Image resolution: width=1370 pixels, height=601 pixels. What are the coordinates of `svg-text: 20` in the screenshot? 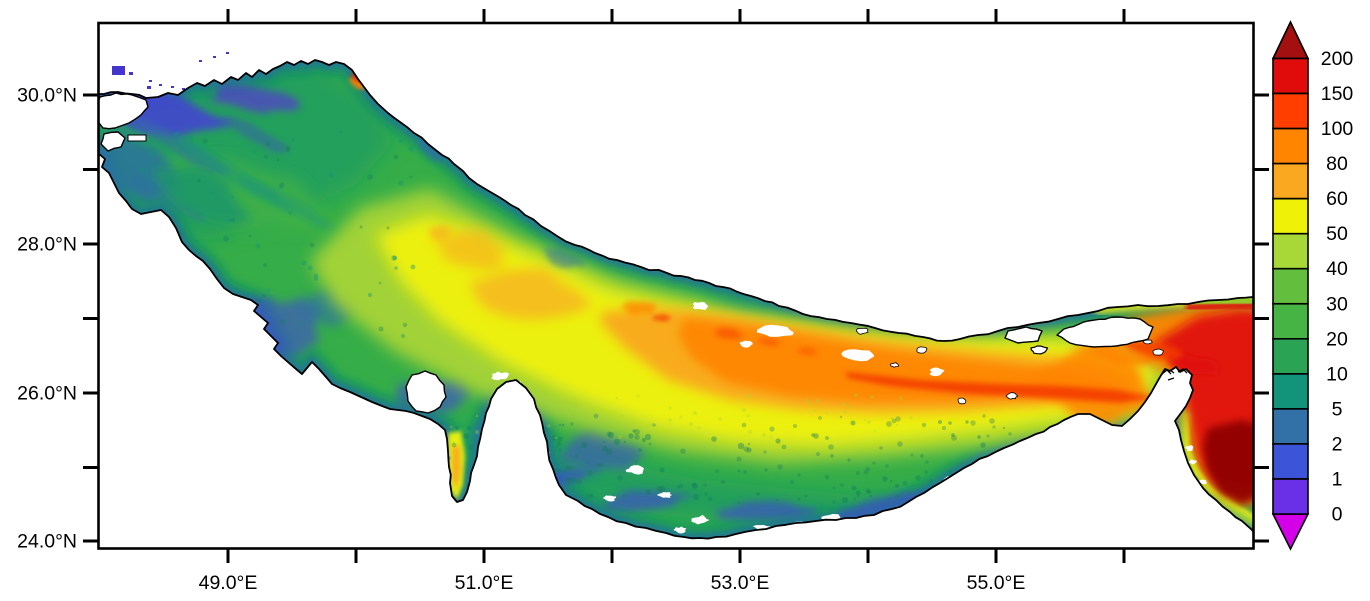 It's located at (1337, 339).